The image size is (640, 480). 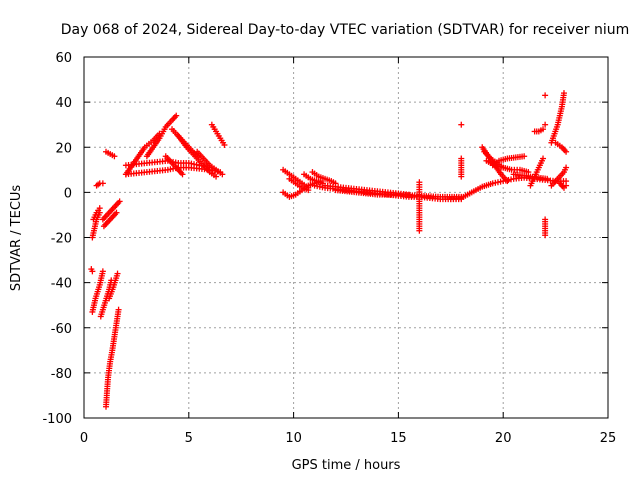 I want to click on x-tick-label: 5, so click(x=189, y=438).